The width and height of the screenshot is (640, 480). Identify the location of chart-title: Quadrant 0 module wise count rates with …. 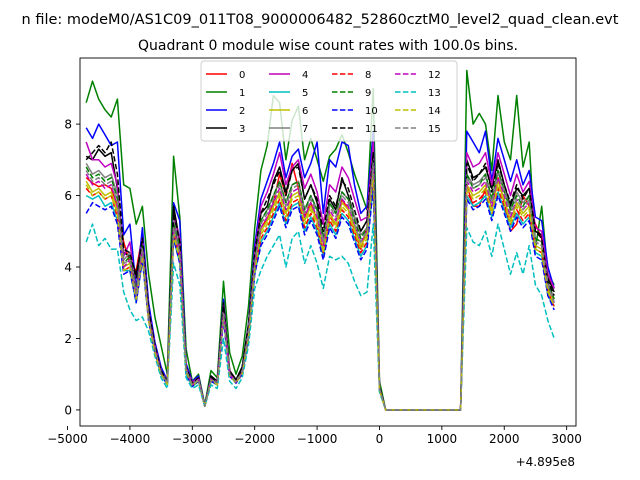
(328, 46).